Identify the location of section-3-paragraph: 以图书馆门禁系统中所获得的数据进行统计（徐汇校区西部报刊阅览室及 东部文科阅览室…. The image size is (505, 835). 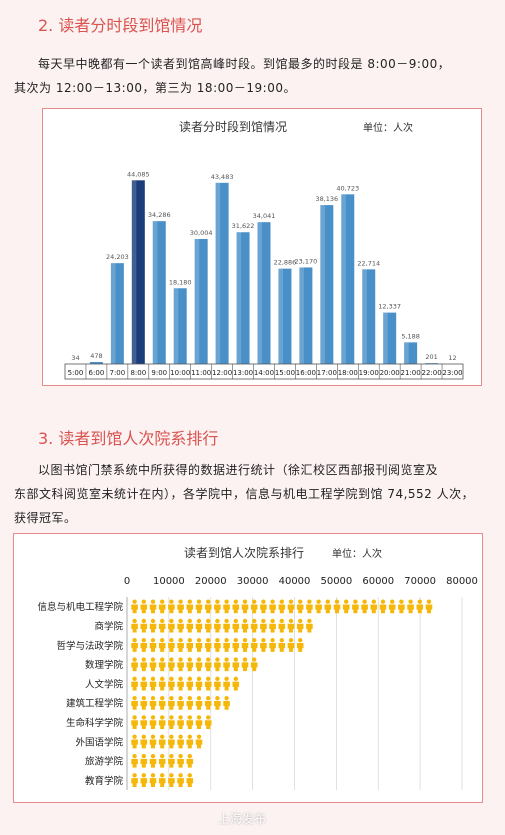
(253, 494).